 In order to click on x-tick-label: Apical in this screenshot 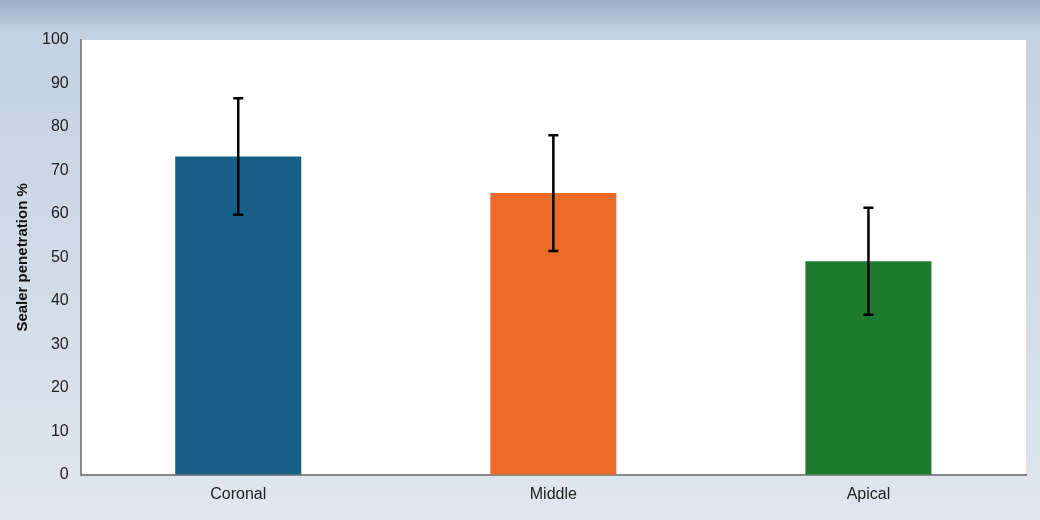, I will do `click(868, 493)`.